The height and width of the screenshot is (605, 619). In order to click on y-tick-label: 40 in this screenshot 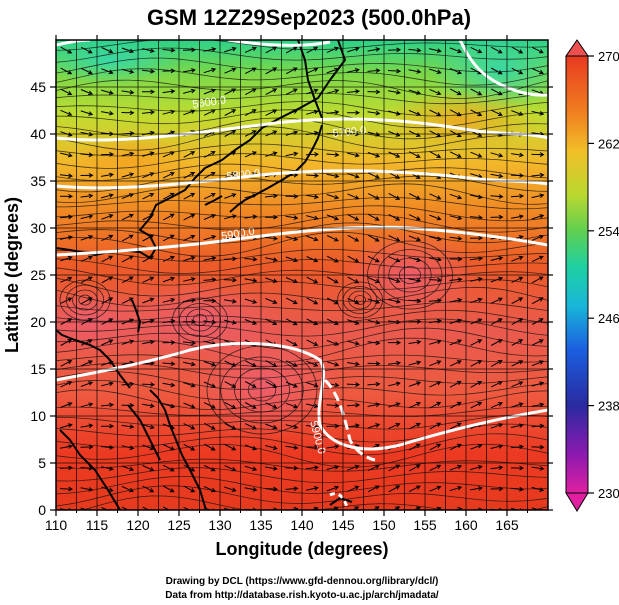, I will do `click(38, 134)`.